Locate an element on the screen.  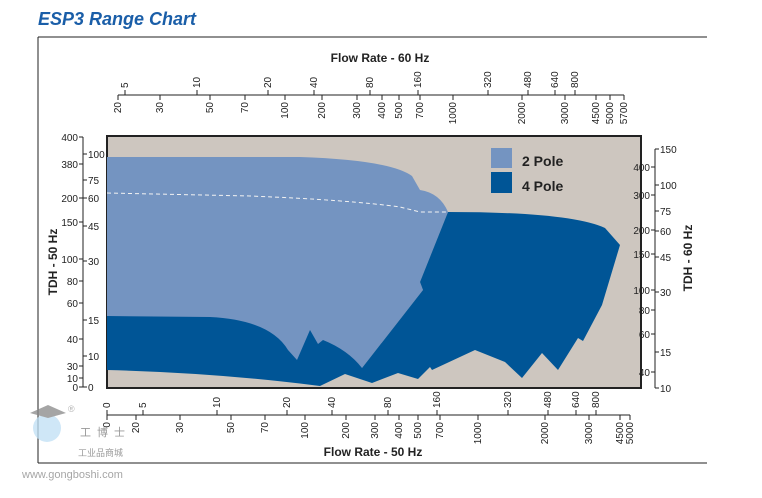
left-axis-inner-label: 10 is located at coordinates (94, 357).